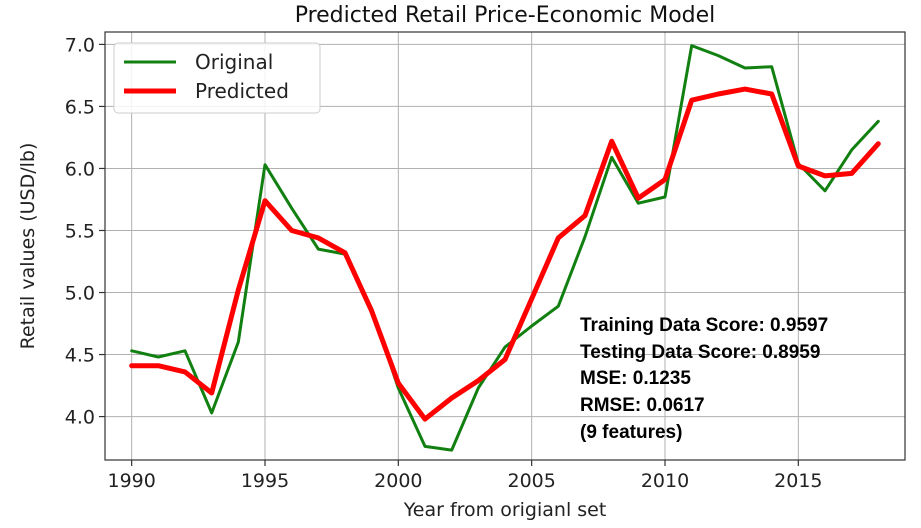  What do you see at coordinates (80, 231) in the screenshot?
I see `y-tick-label: 5.5` at bounding box center [80, 231].